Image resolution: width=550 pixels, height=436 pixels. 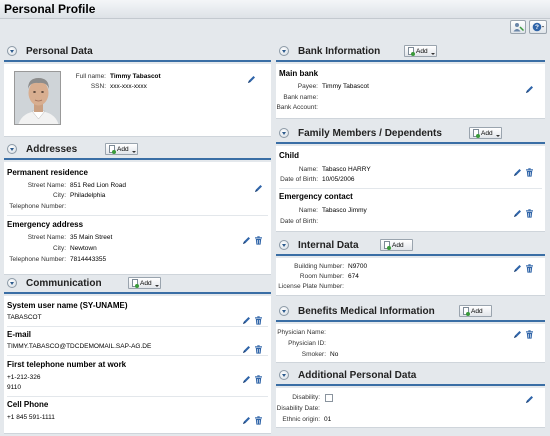 I want to click on section-title: Internal Data, so click(x=328, y=245).